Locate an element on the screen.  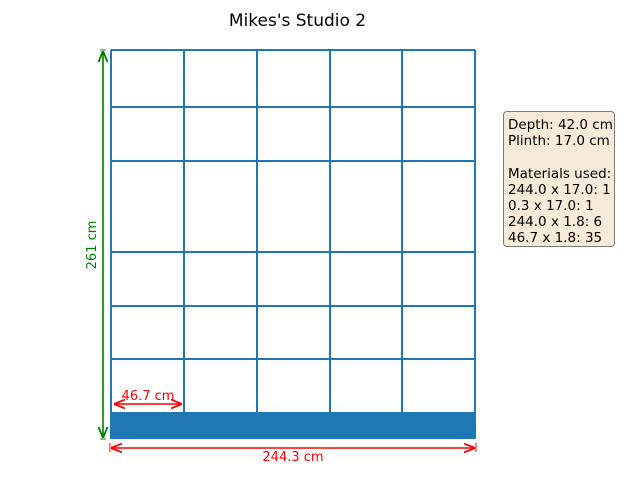
width-dimension-label: 244.3 cm is located at coordinates (292, 457).